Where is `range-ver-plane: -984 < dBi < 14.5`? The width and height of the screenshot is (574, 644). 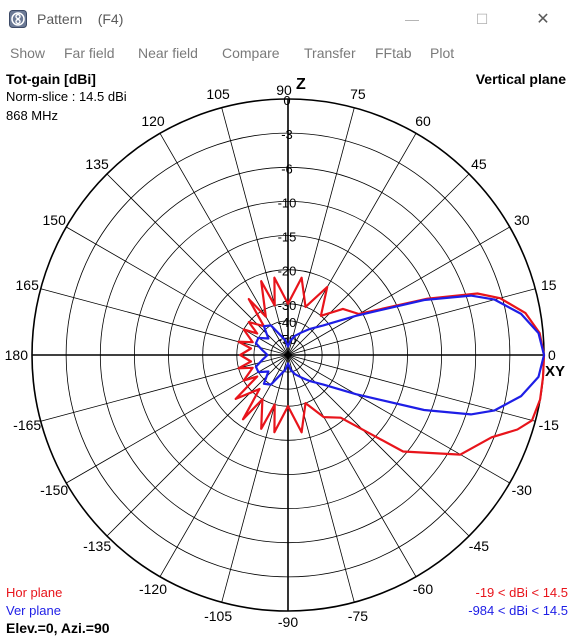 range-ver-plane: -984 < dBi < 14.5 is located at coordinates (518, 610).